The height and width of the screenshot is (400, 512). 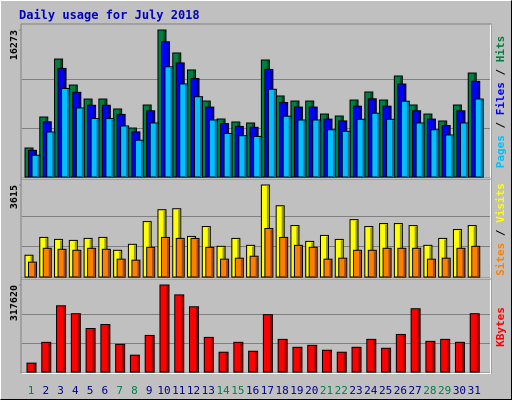 I want to click on x-tick-label: 16, so click(x=252, y=390).